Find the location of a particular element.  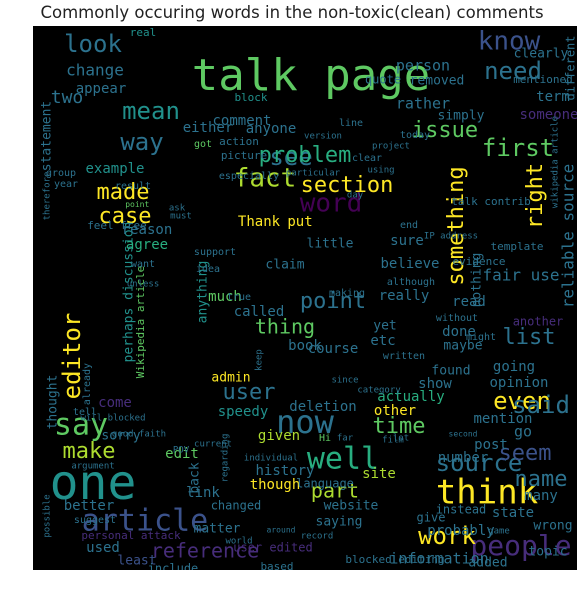

word-must: must is located at coordinates (181, 217).